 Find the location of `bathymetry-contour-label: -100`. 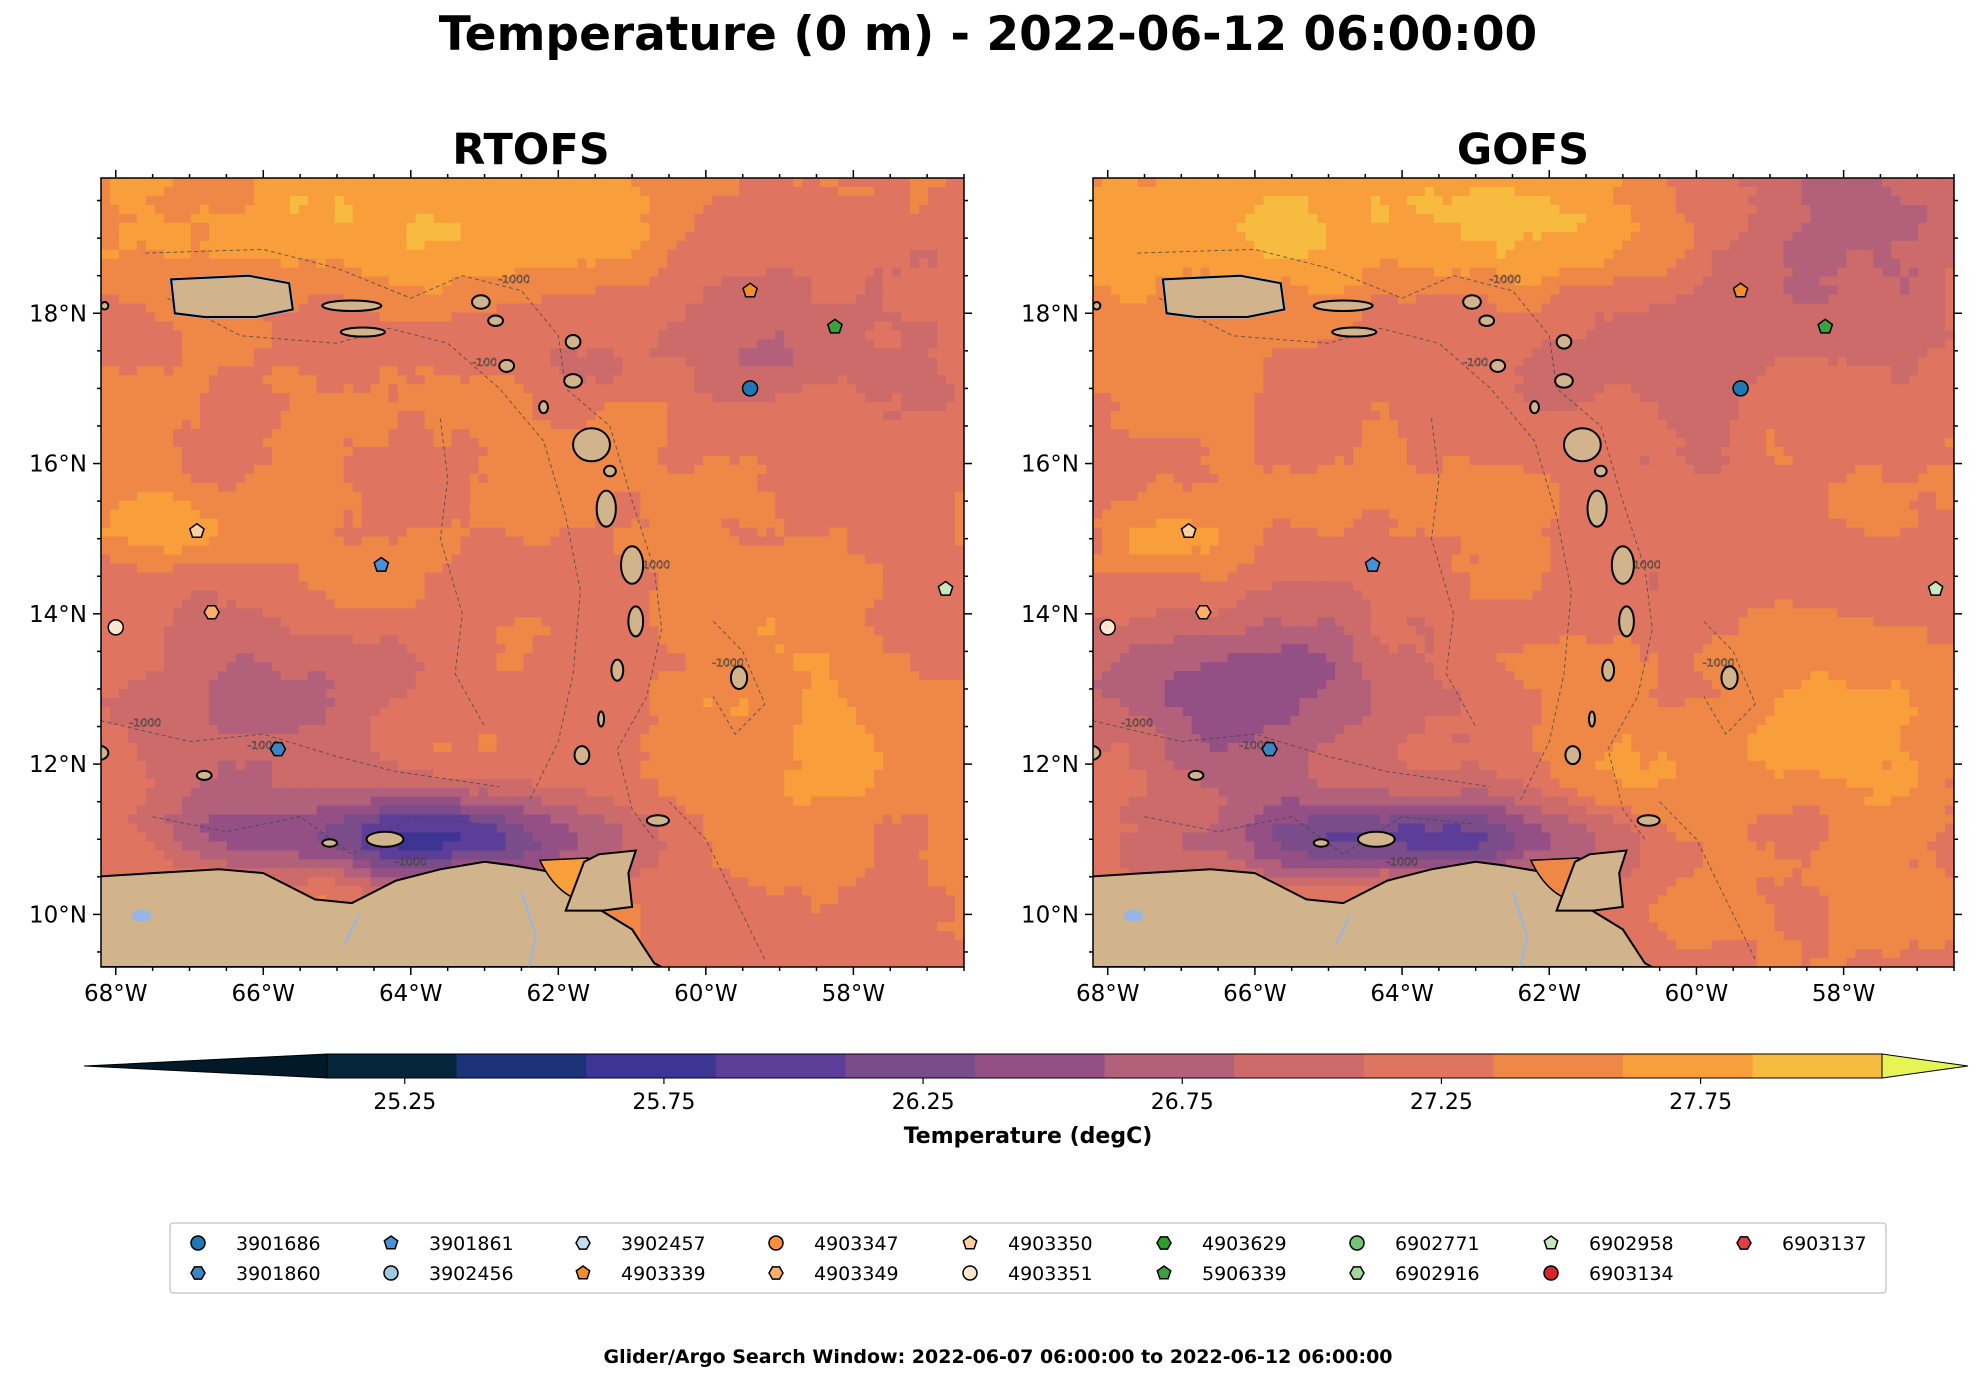

bathymetry-contour-label: -100 is located at coordinates (1475, 362).